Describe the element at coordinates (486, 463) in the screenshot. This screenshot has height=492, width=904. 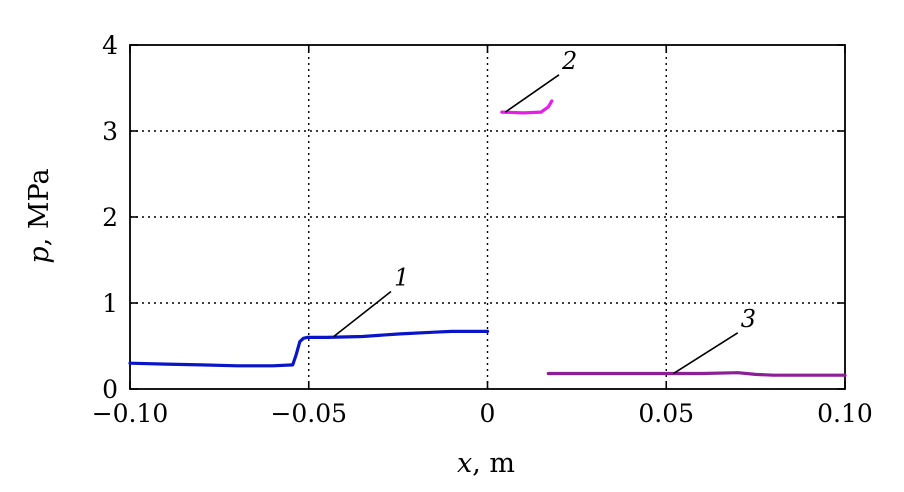
I see `x-axis-label: x, m` at that location.